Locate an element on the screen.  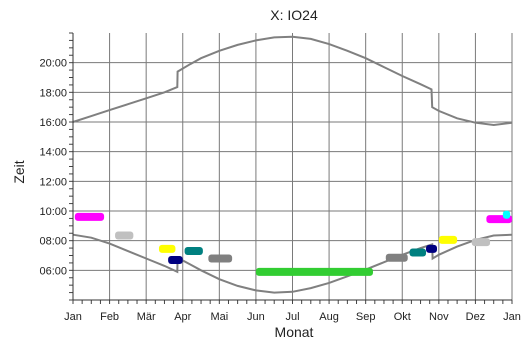
x-axis-label: Monat is located at coordinates (294, 332).